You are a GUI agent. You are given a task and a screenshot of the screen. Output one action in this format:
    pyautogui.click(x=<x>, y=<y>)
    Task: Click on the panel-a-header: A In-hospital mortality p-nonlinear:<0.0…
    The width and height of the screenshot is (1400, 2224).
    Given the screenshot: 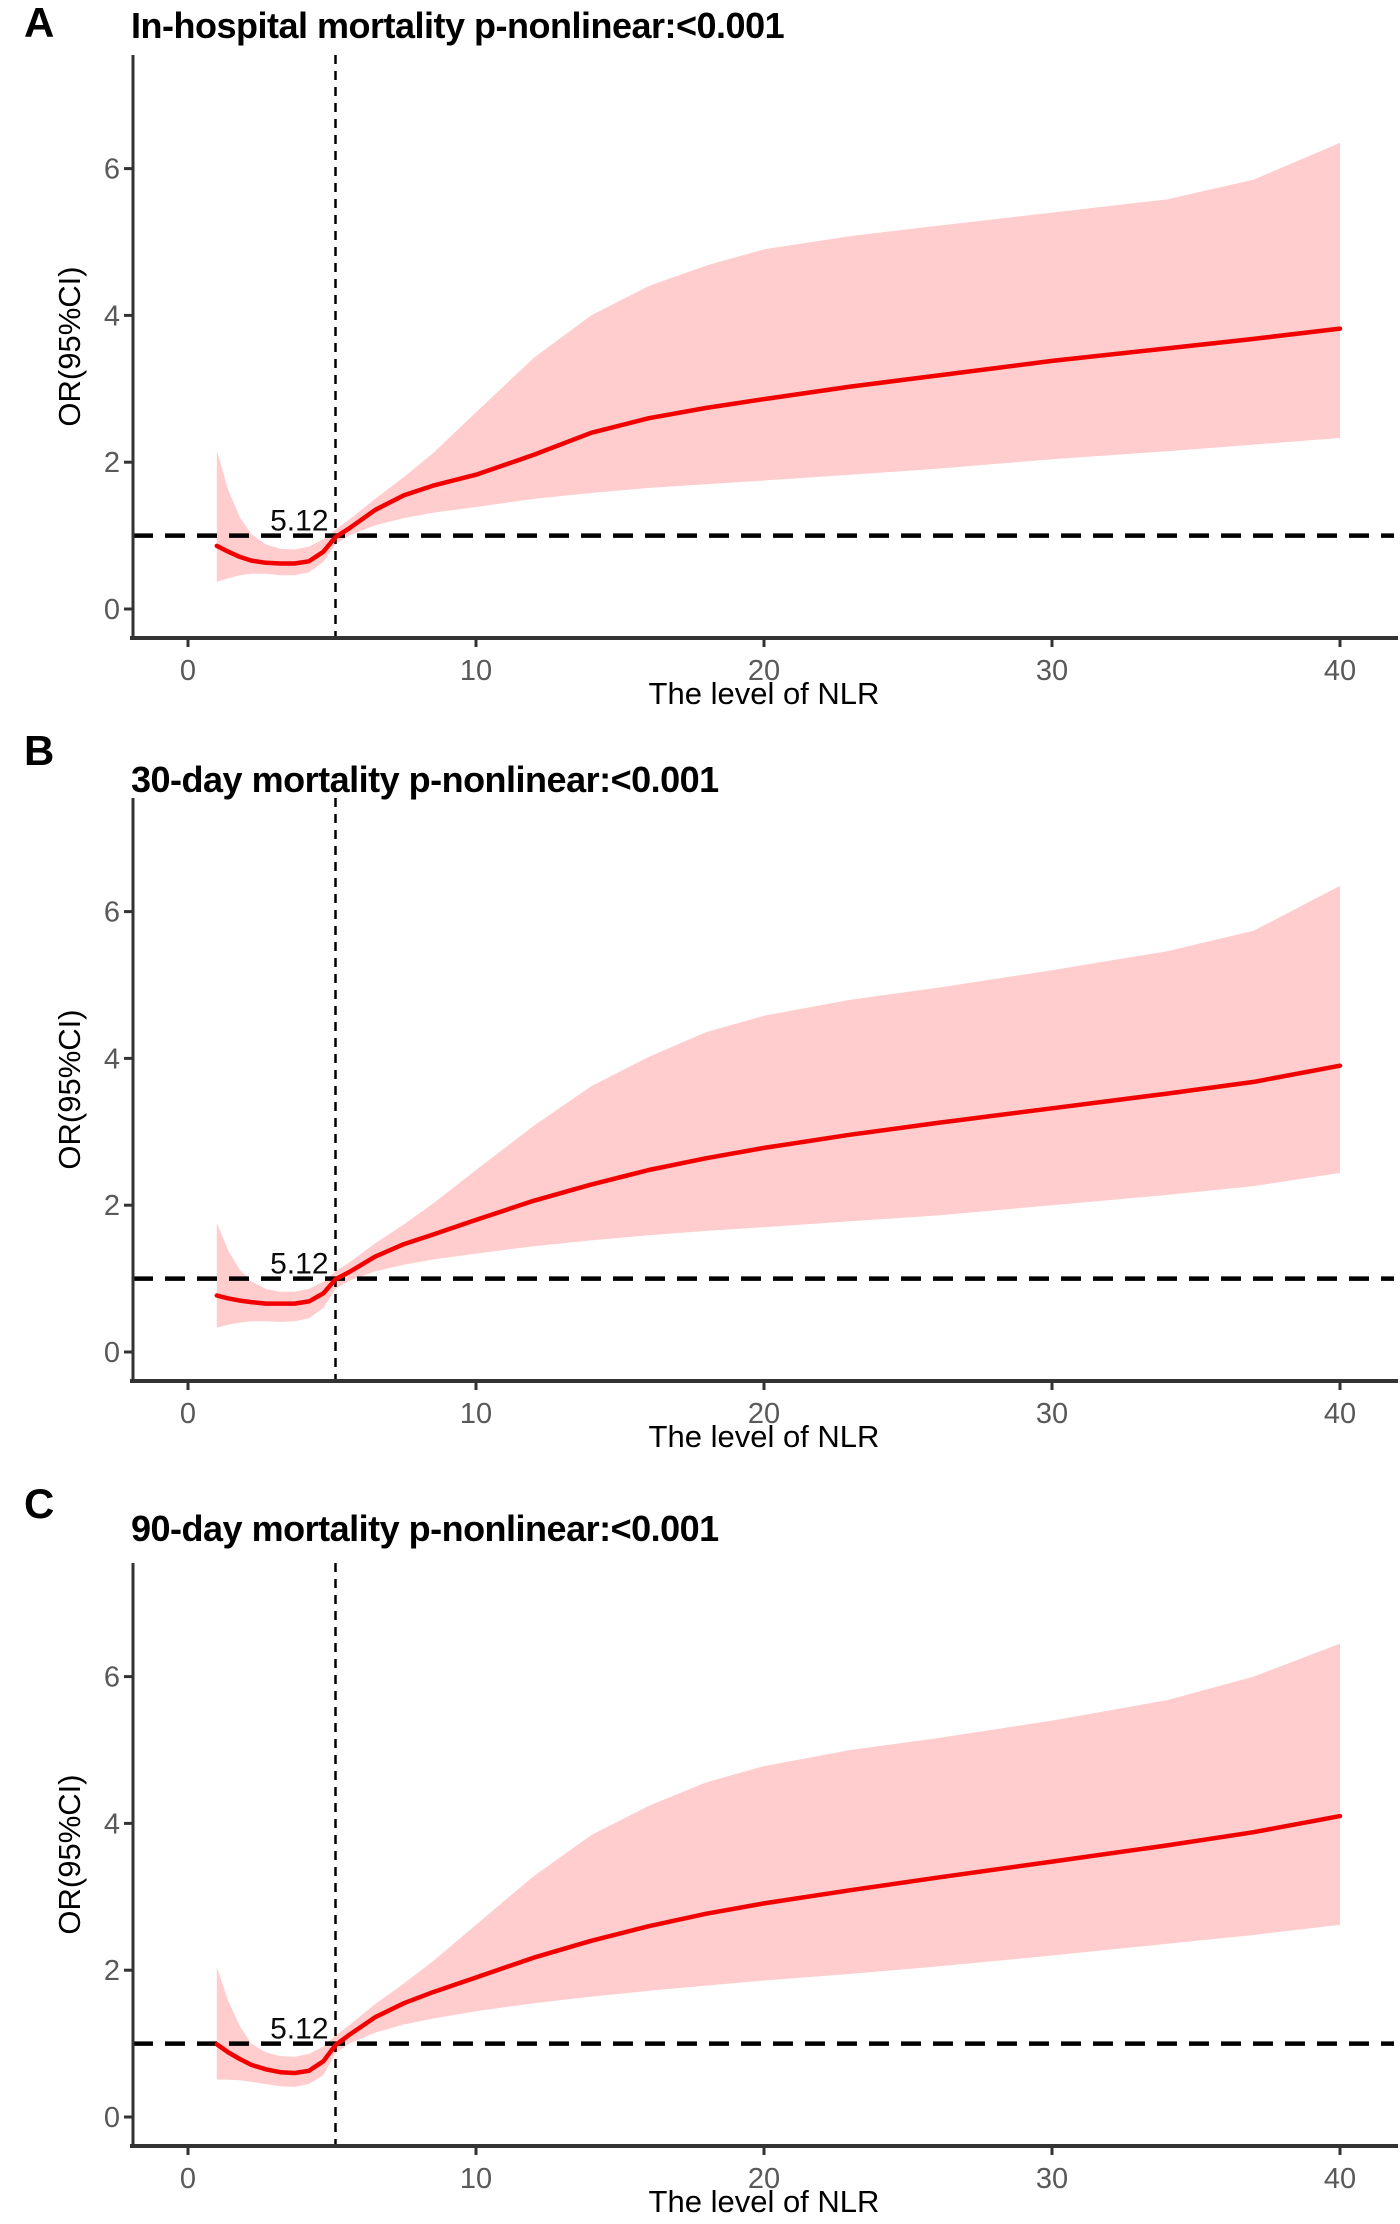 What is the action you would take?
    pyautogui.click(x=700, y=25)
    